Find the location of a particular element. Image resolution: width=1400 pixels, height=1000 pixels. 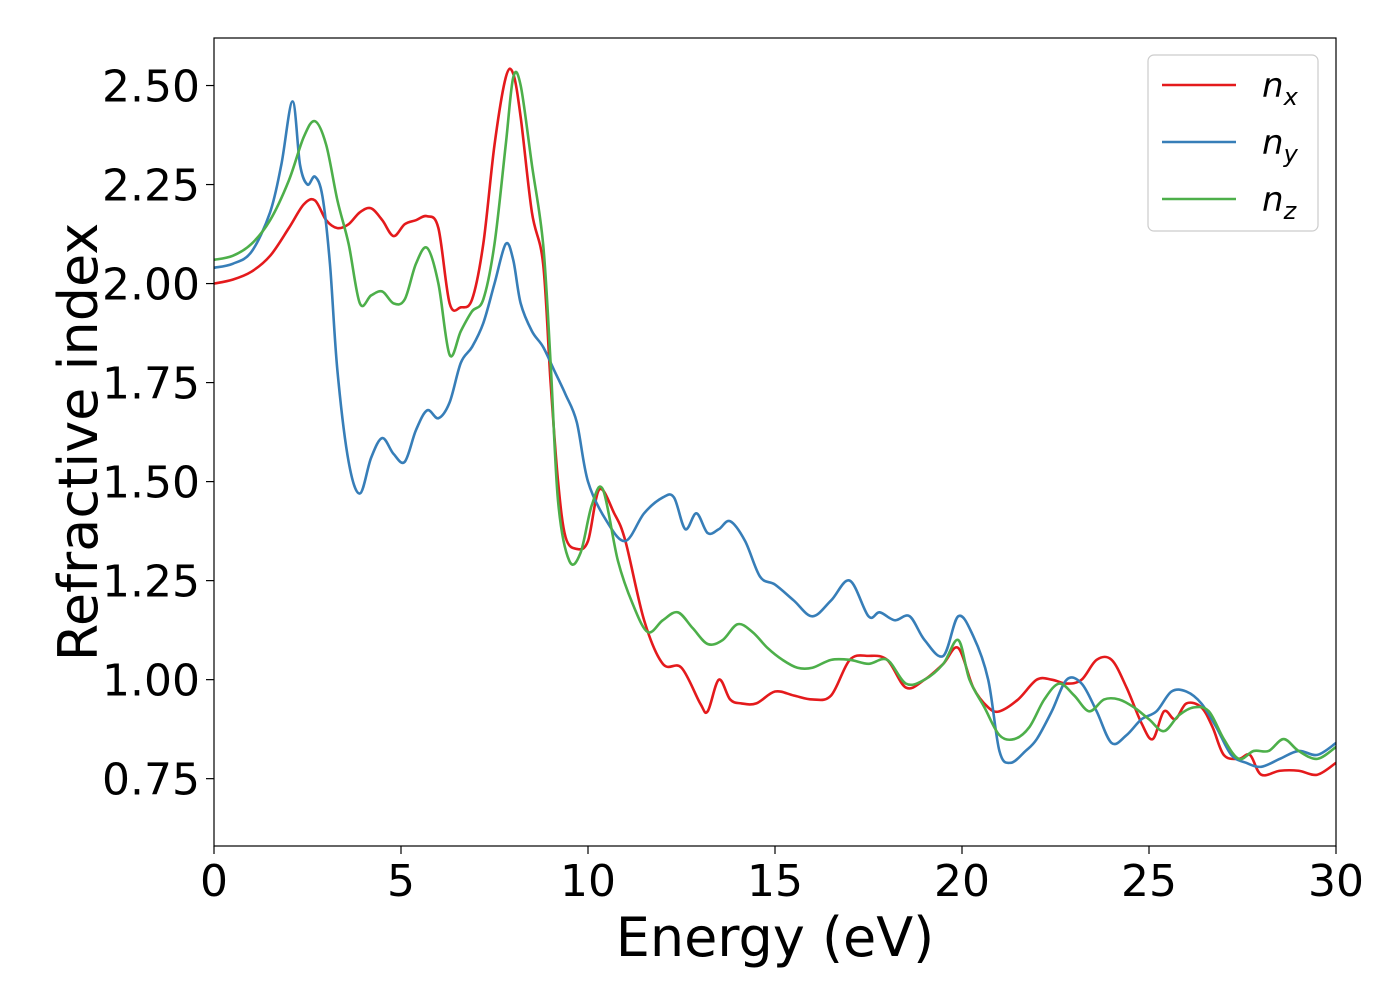

x-tick-label: 5 is located at coordinates (401, 881).